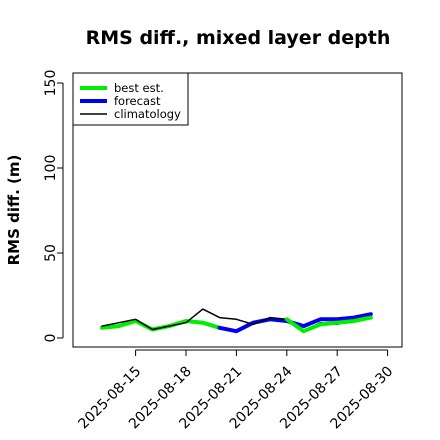  Describe the element at coordinates (53, 206) in the screenshot. I see `y-axis: 0 50 100 150` at that location.